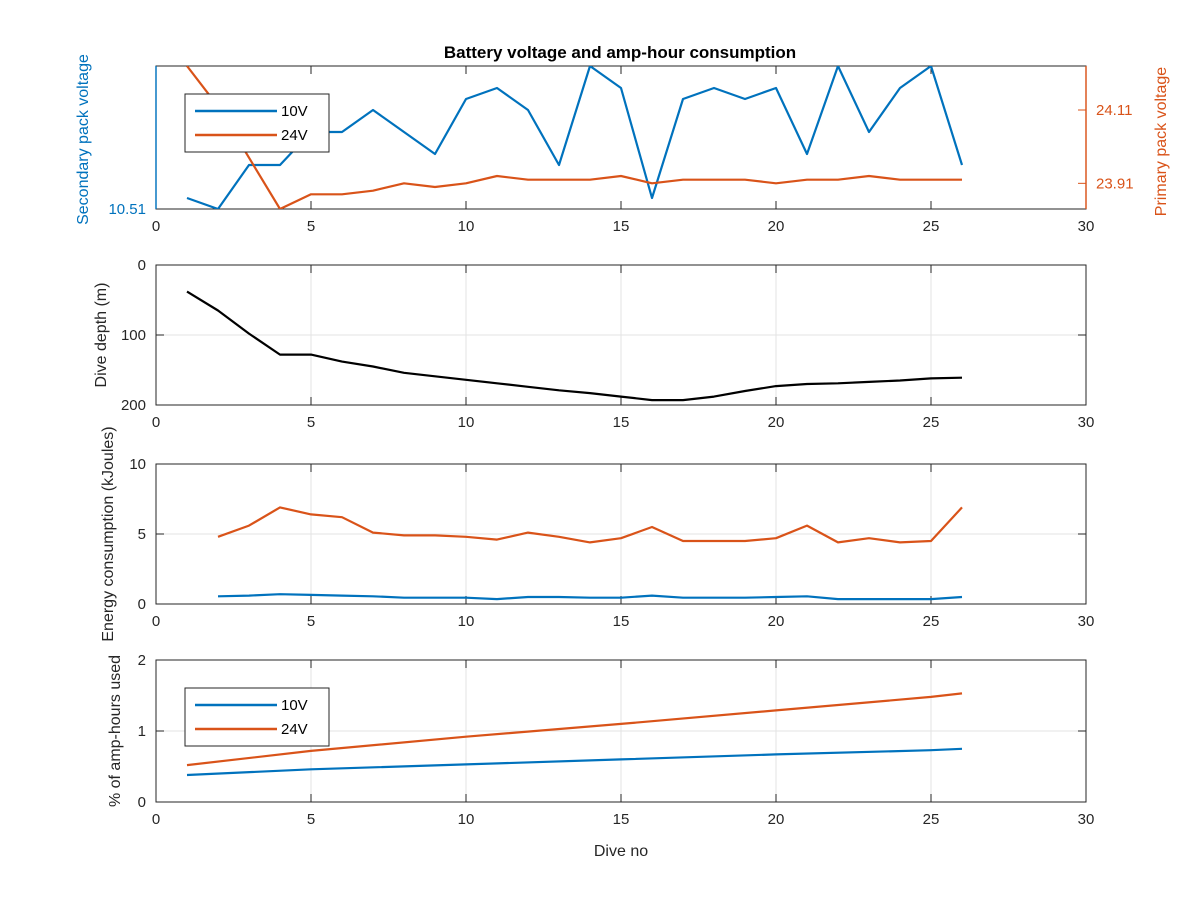 The width and height of the screenshot is (1200, 900). Describe the element at coordinates (621, 851) in the screenshot. I see `x-axis-label: Dive no` at that location.